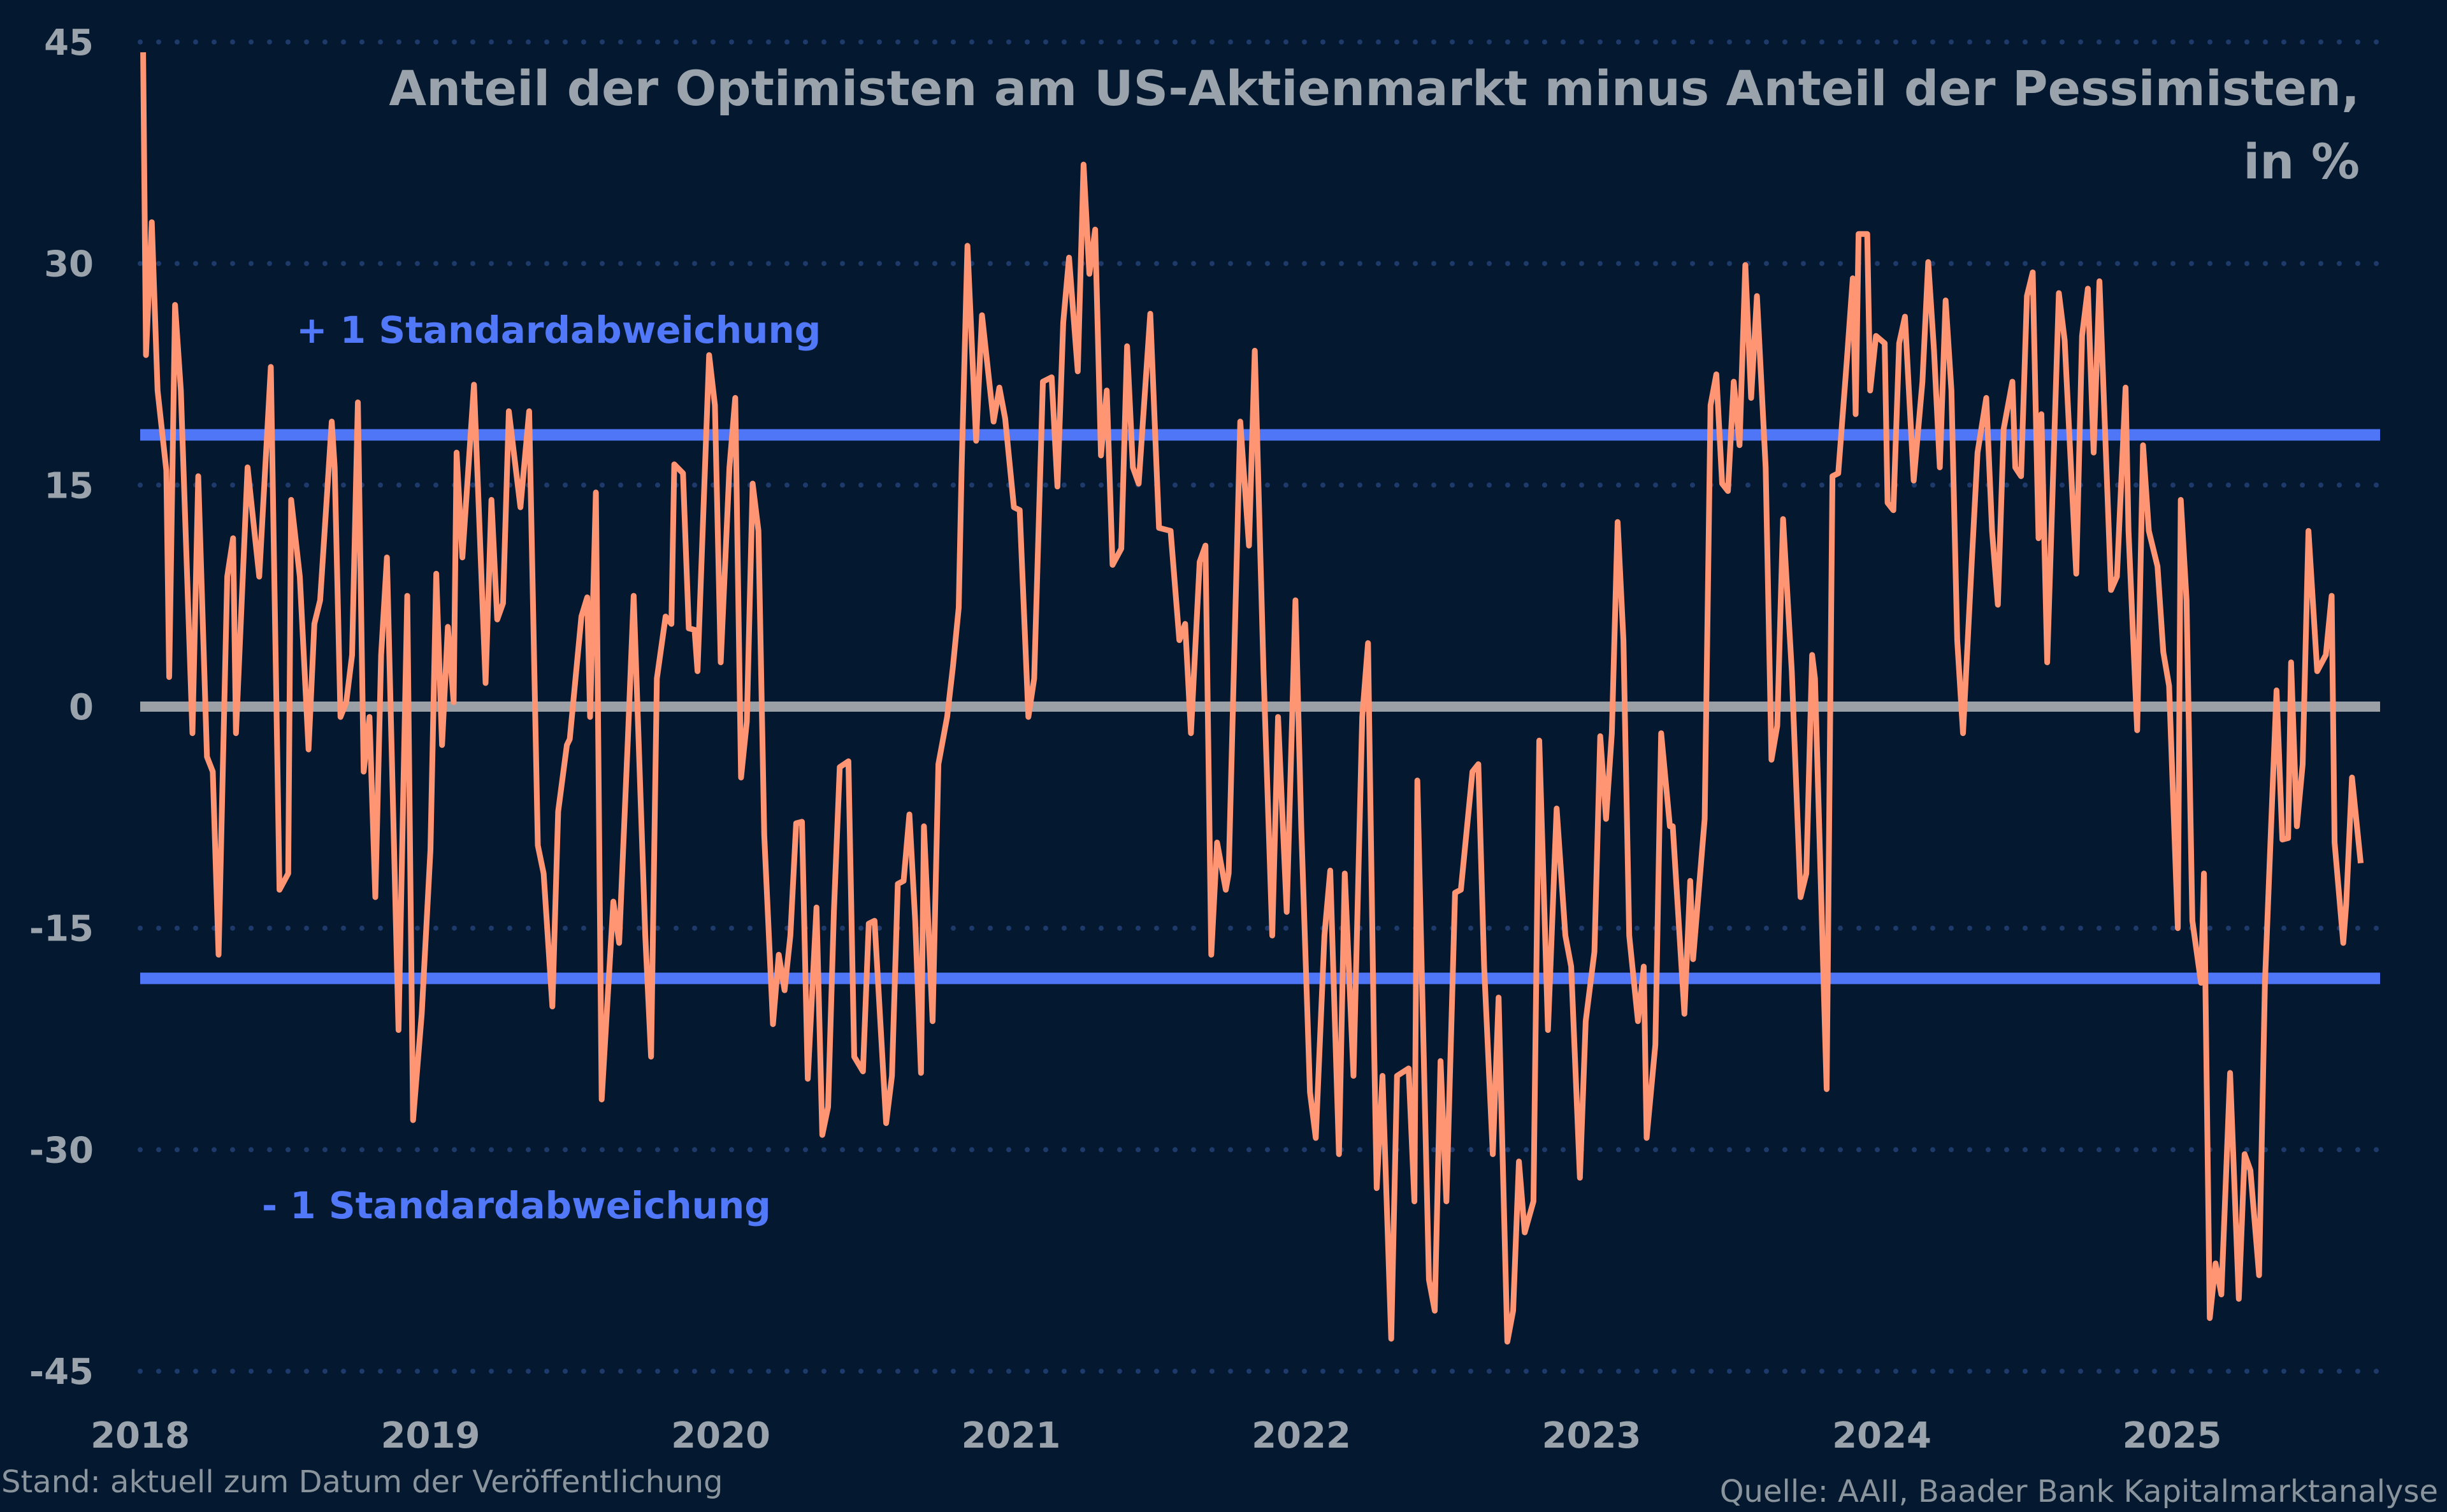  What do you see at coordinates (61, 707) in the screenshot?
I see `y-axis-ticks: 45 30 15 0 -15 -30 -45` at bounding box center [61, 707].